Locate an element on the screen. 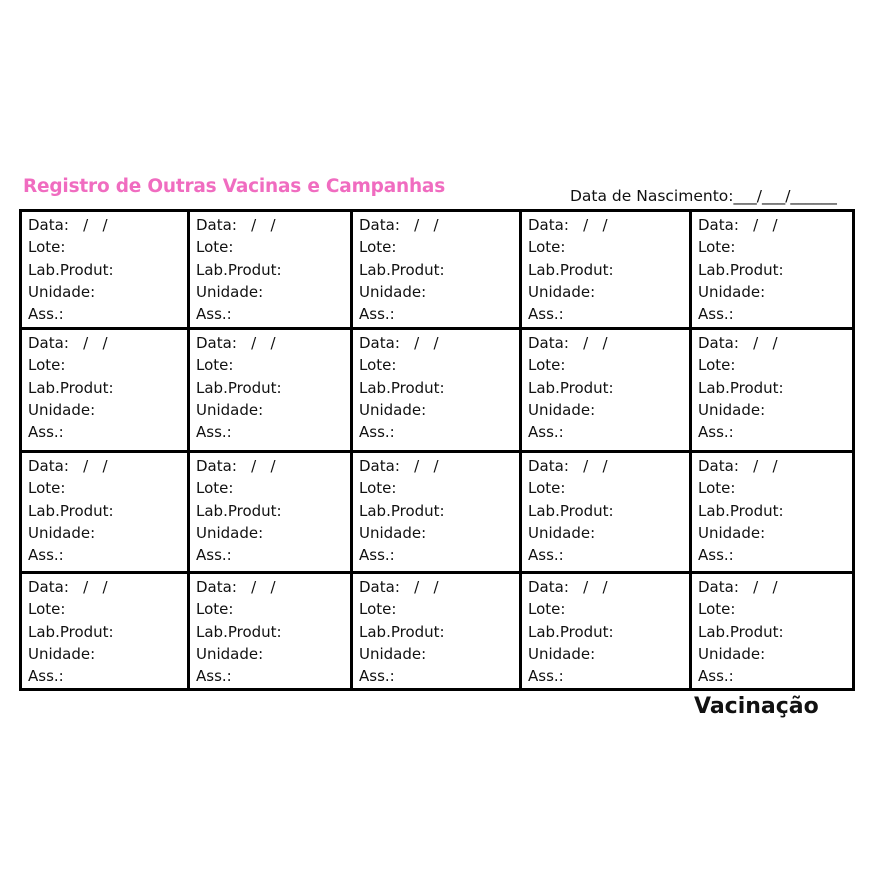 This screenshot has height=883, width=883. footer-label: Vacinação is located at coordinates (756, 706).